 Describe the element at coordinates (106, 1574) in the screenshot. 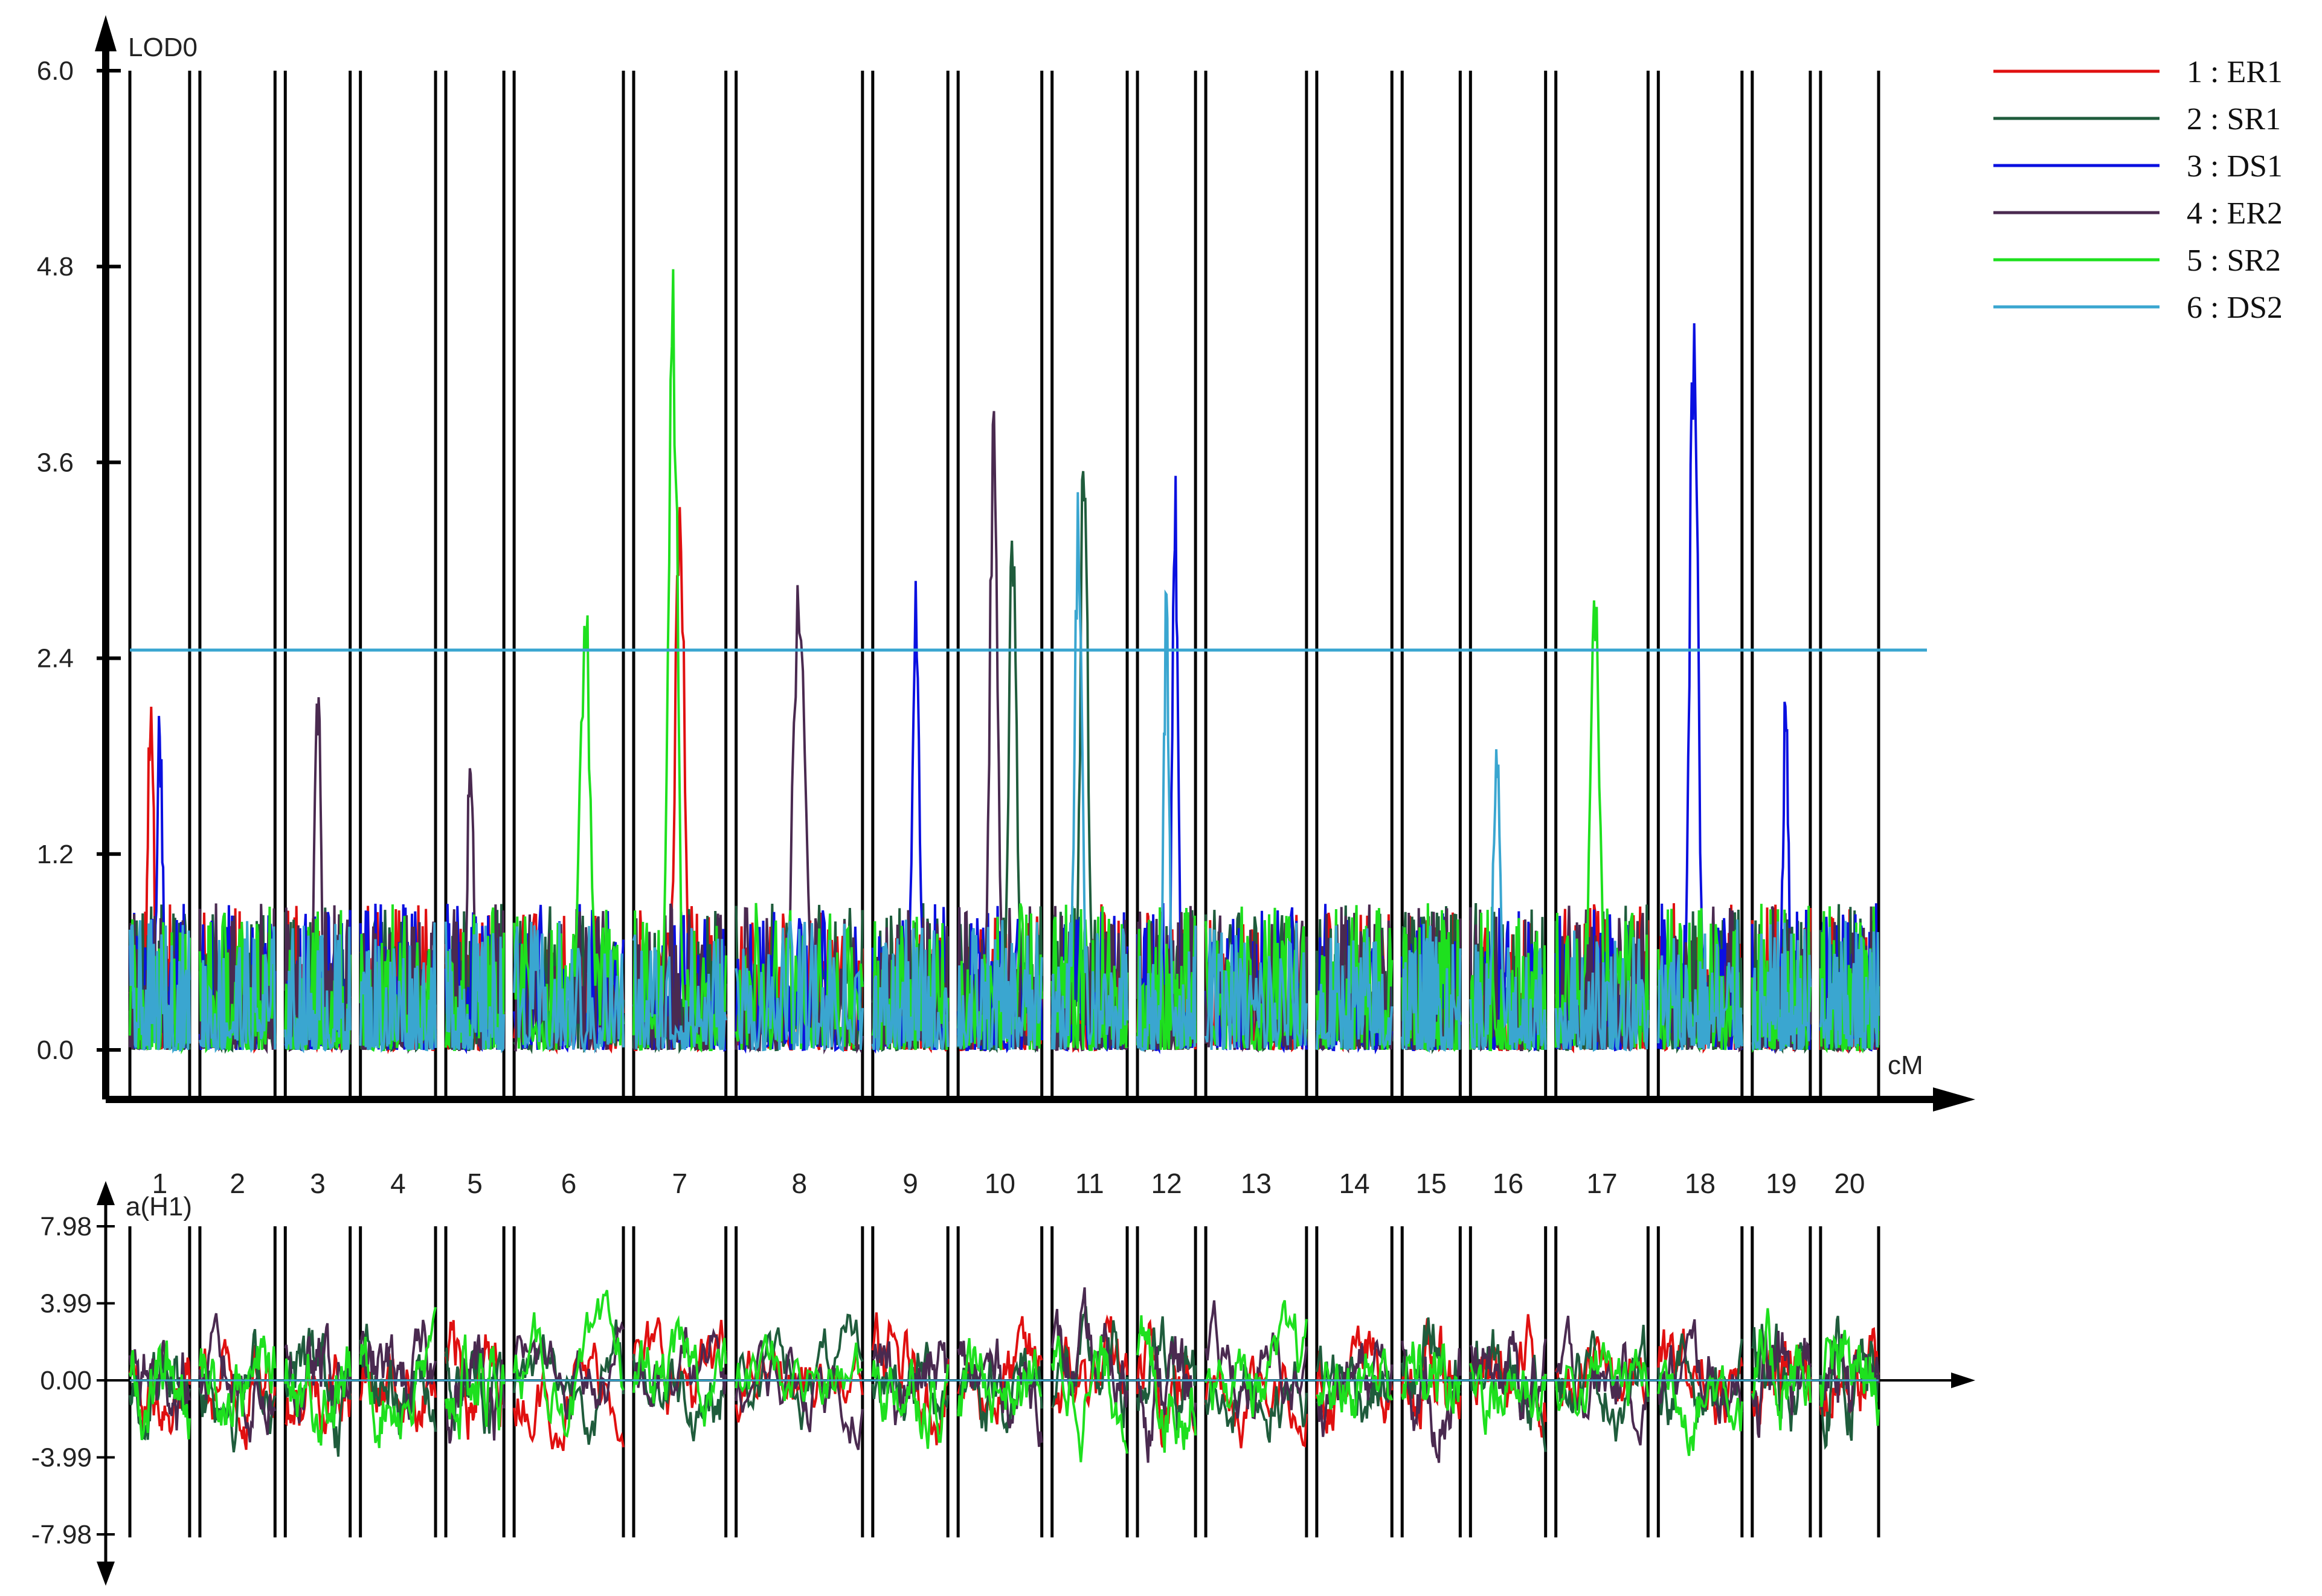

I see `effect-y-axis-arrow-down` at that location.